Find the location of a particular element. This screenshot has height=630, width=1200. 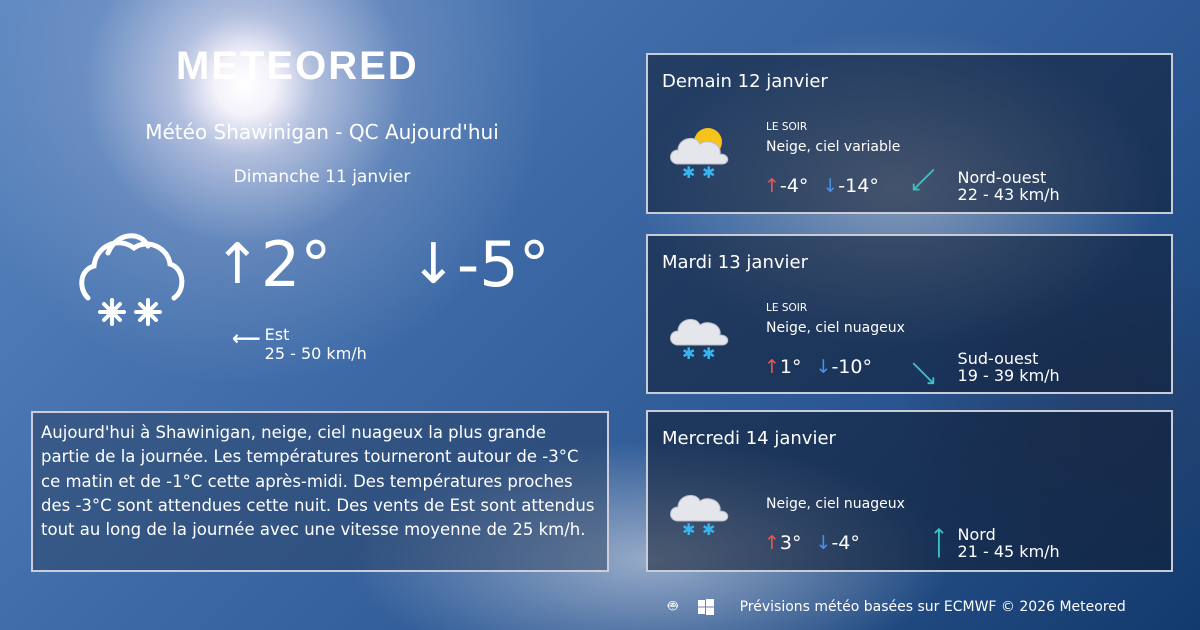

today-wind: ⟵ Est 25 - 50 km/h is located at coordinates (299, 344).